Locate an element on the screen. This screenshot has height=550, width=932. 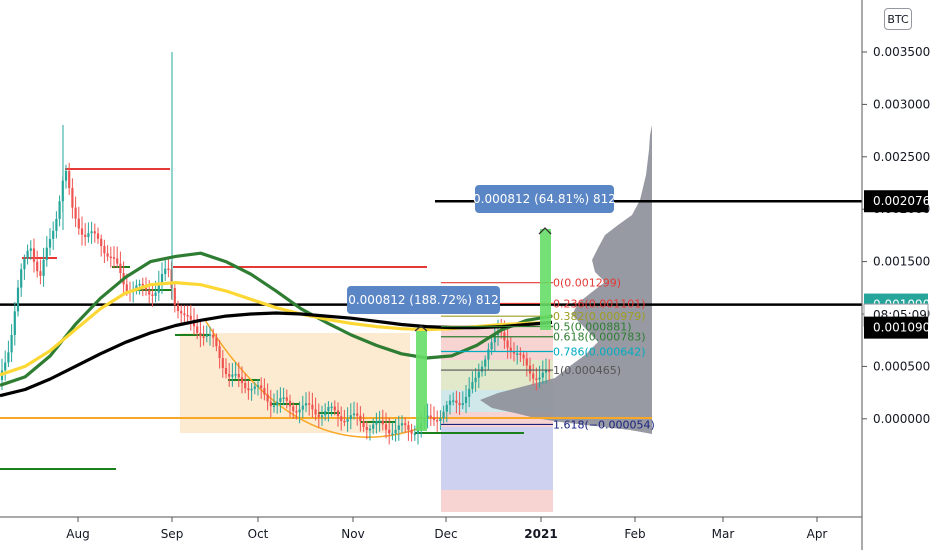
fib-level-label: 1(0.000465) is located at coordinates (587, 370).